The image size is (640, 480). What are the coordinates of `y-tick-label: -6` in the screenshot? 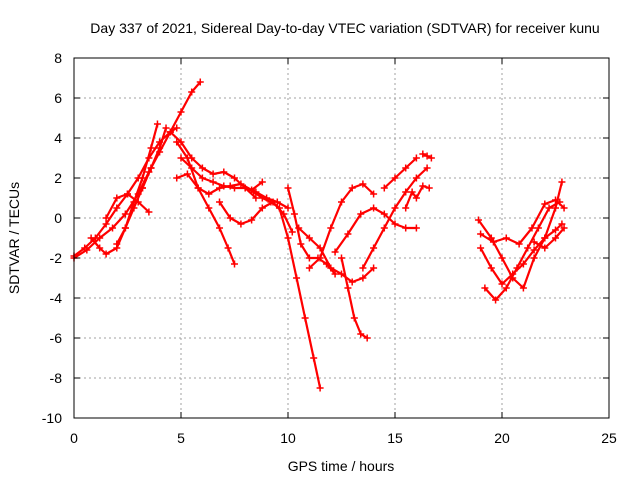 It's located at (56, 338).